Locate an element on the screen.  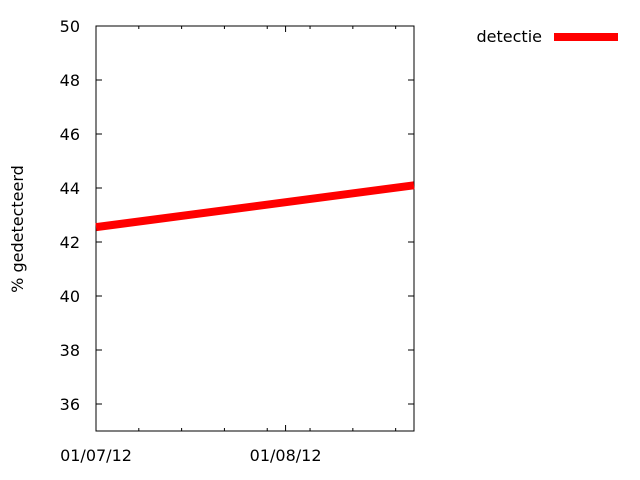
series-line-detectie is located at coordinates (255, 206).